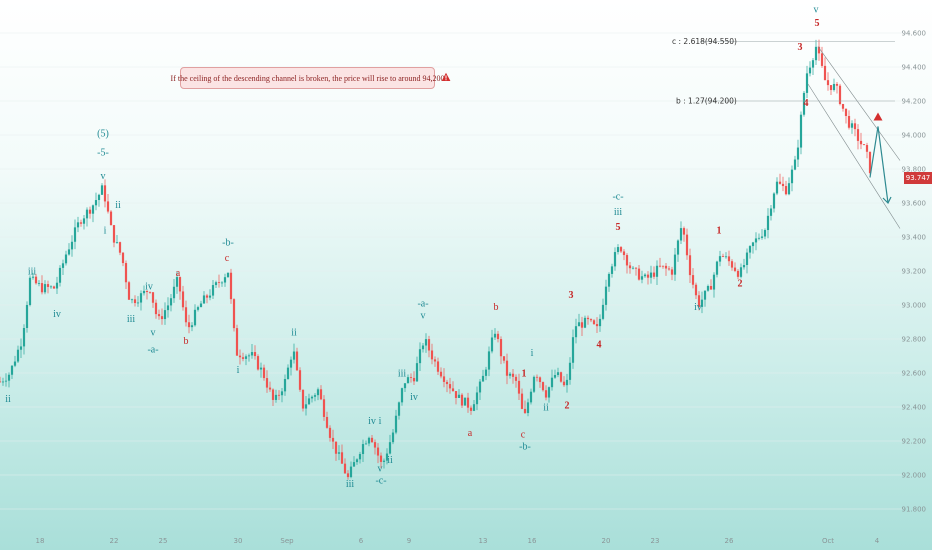 The height and width of the screenshot is (550, 932). What do you see at coordinates (153, 333) in the screenshot?
I see `wave-label: v` at bounding box center [153, 333].